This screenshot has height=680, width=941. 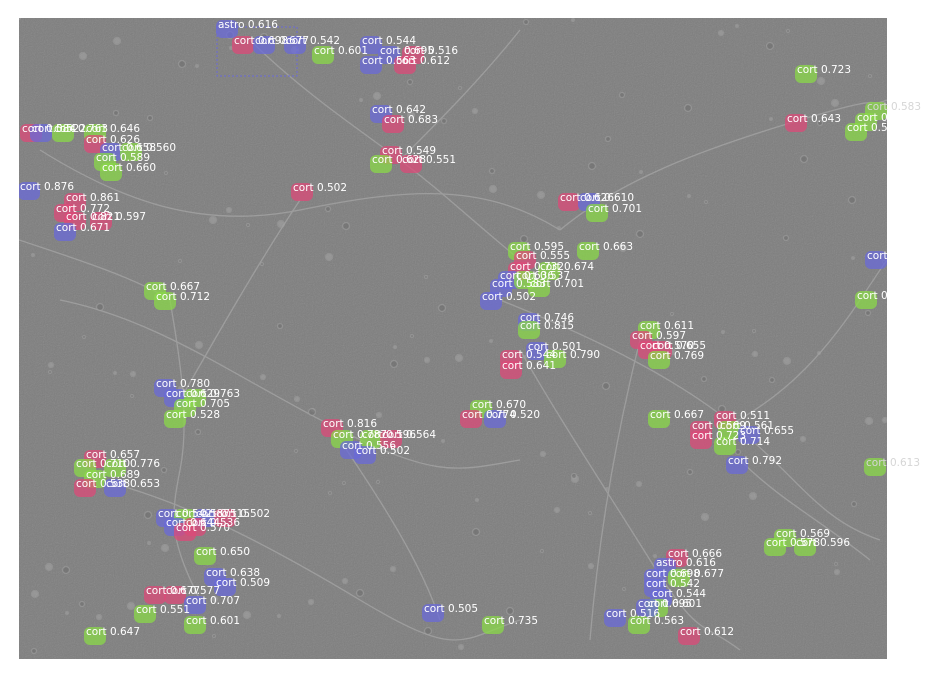 What do you see at coordinates (667, 326) in the screenshot?
I see `detection-label: cort 0.611` at bounding box center [667, 326].